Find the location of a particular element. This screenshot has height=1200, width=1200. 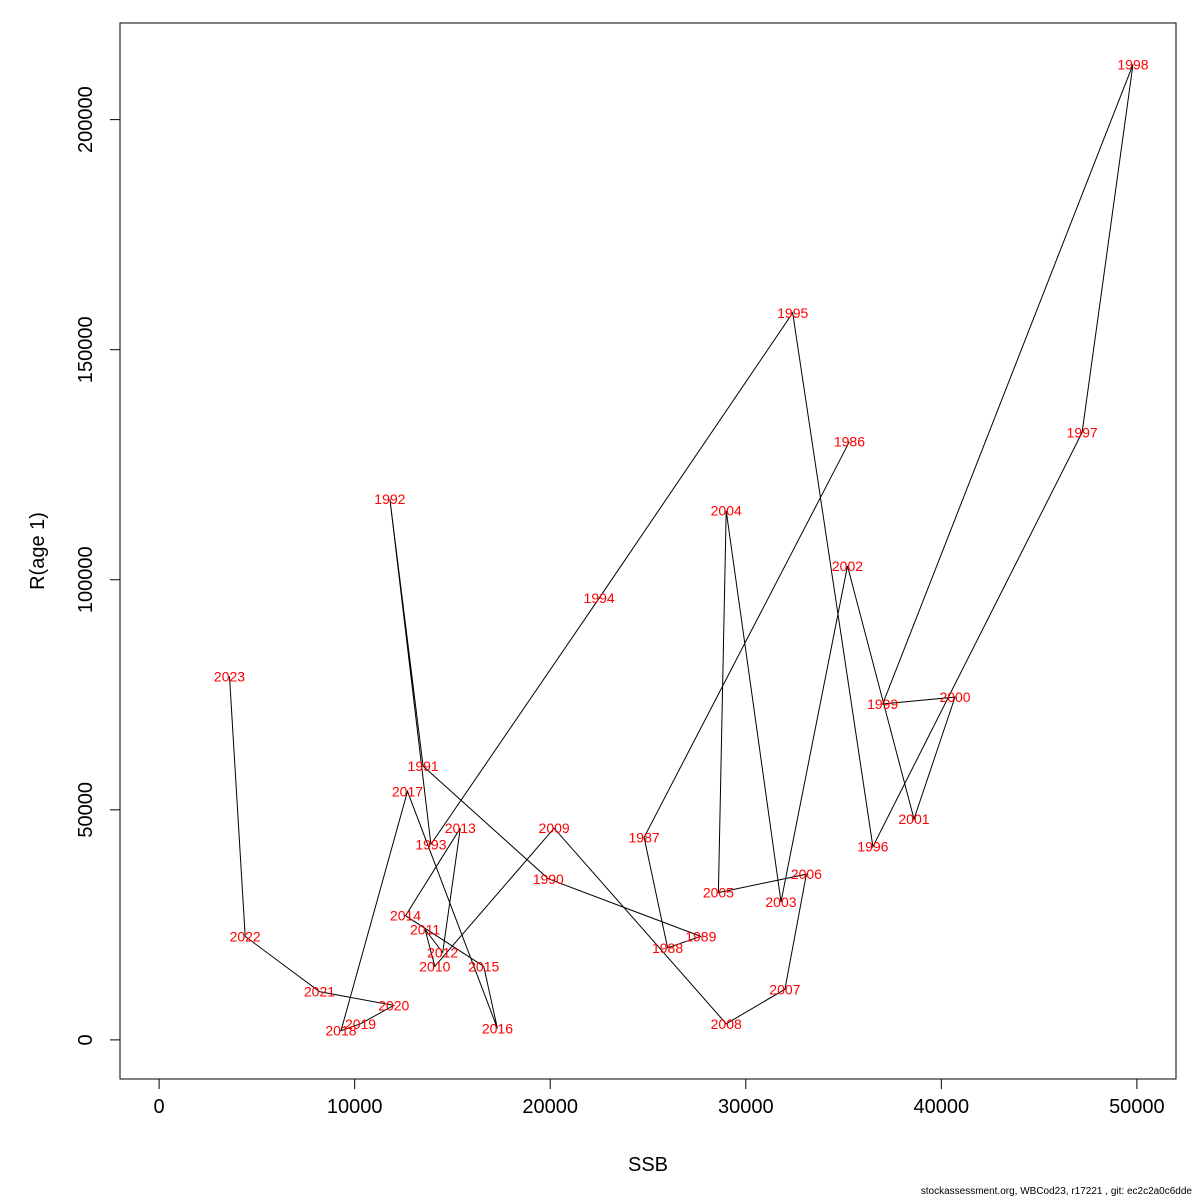

point-label-2020: 2020 is located at coordinates (393, 1005).